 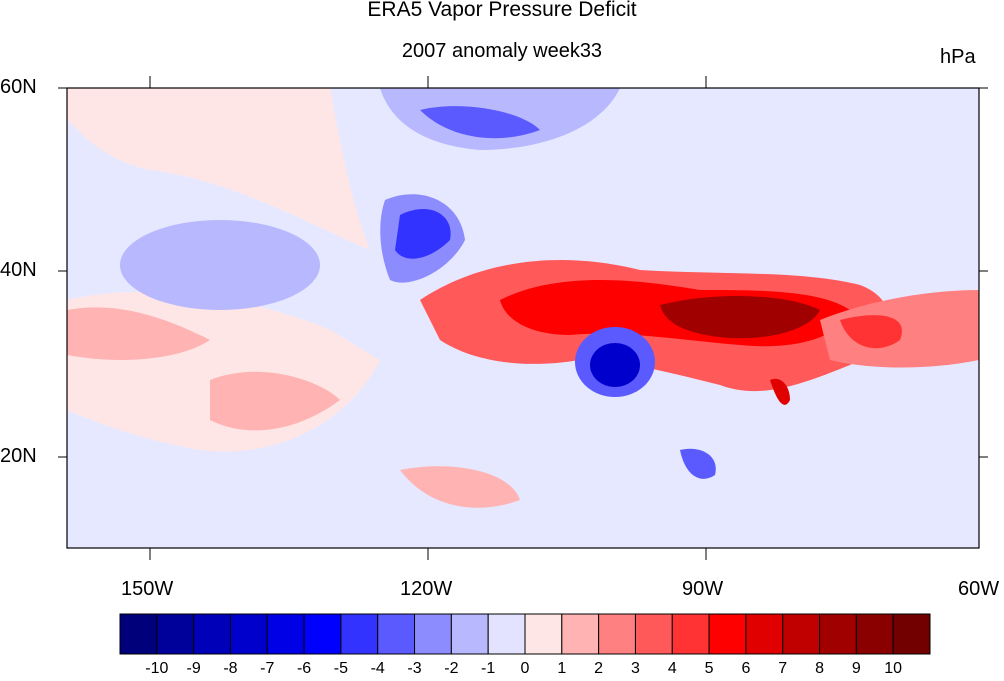 What do you see at coordinates (979, 589) in the screenshot?
I see `lon-label-60w: 60W` at bounding box center [979, 589].